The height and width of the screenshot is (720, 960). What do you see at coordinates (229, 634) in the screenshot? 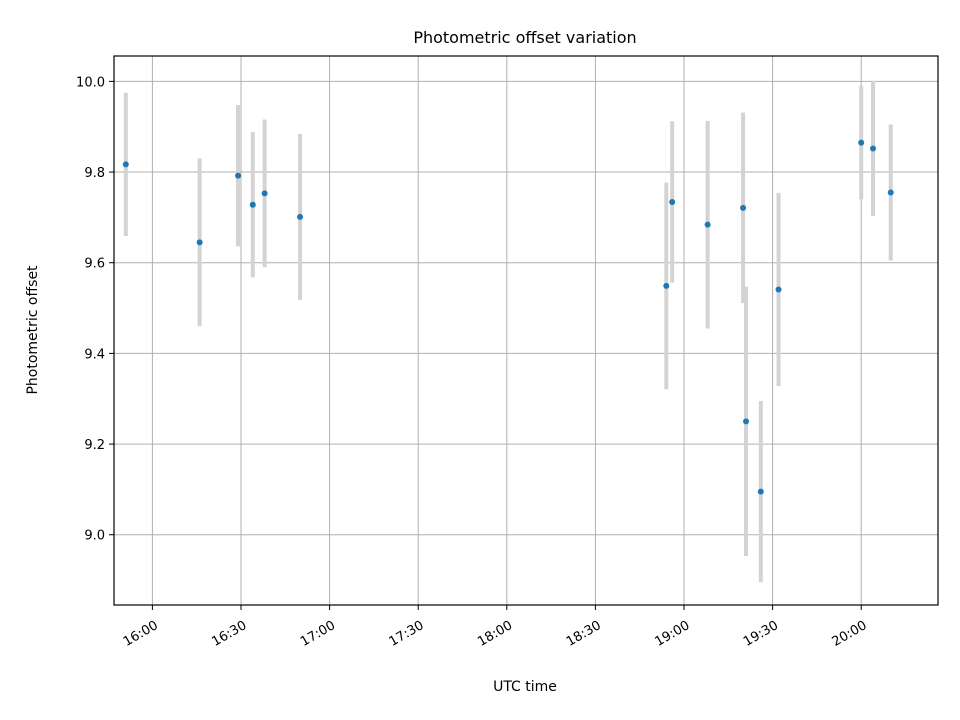
I see `x-tick-label: 16:30` at bounding box center [229, 634].